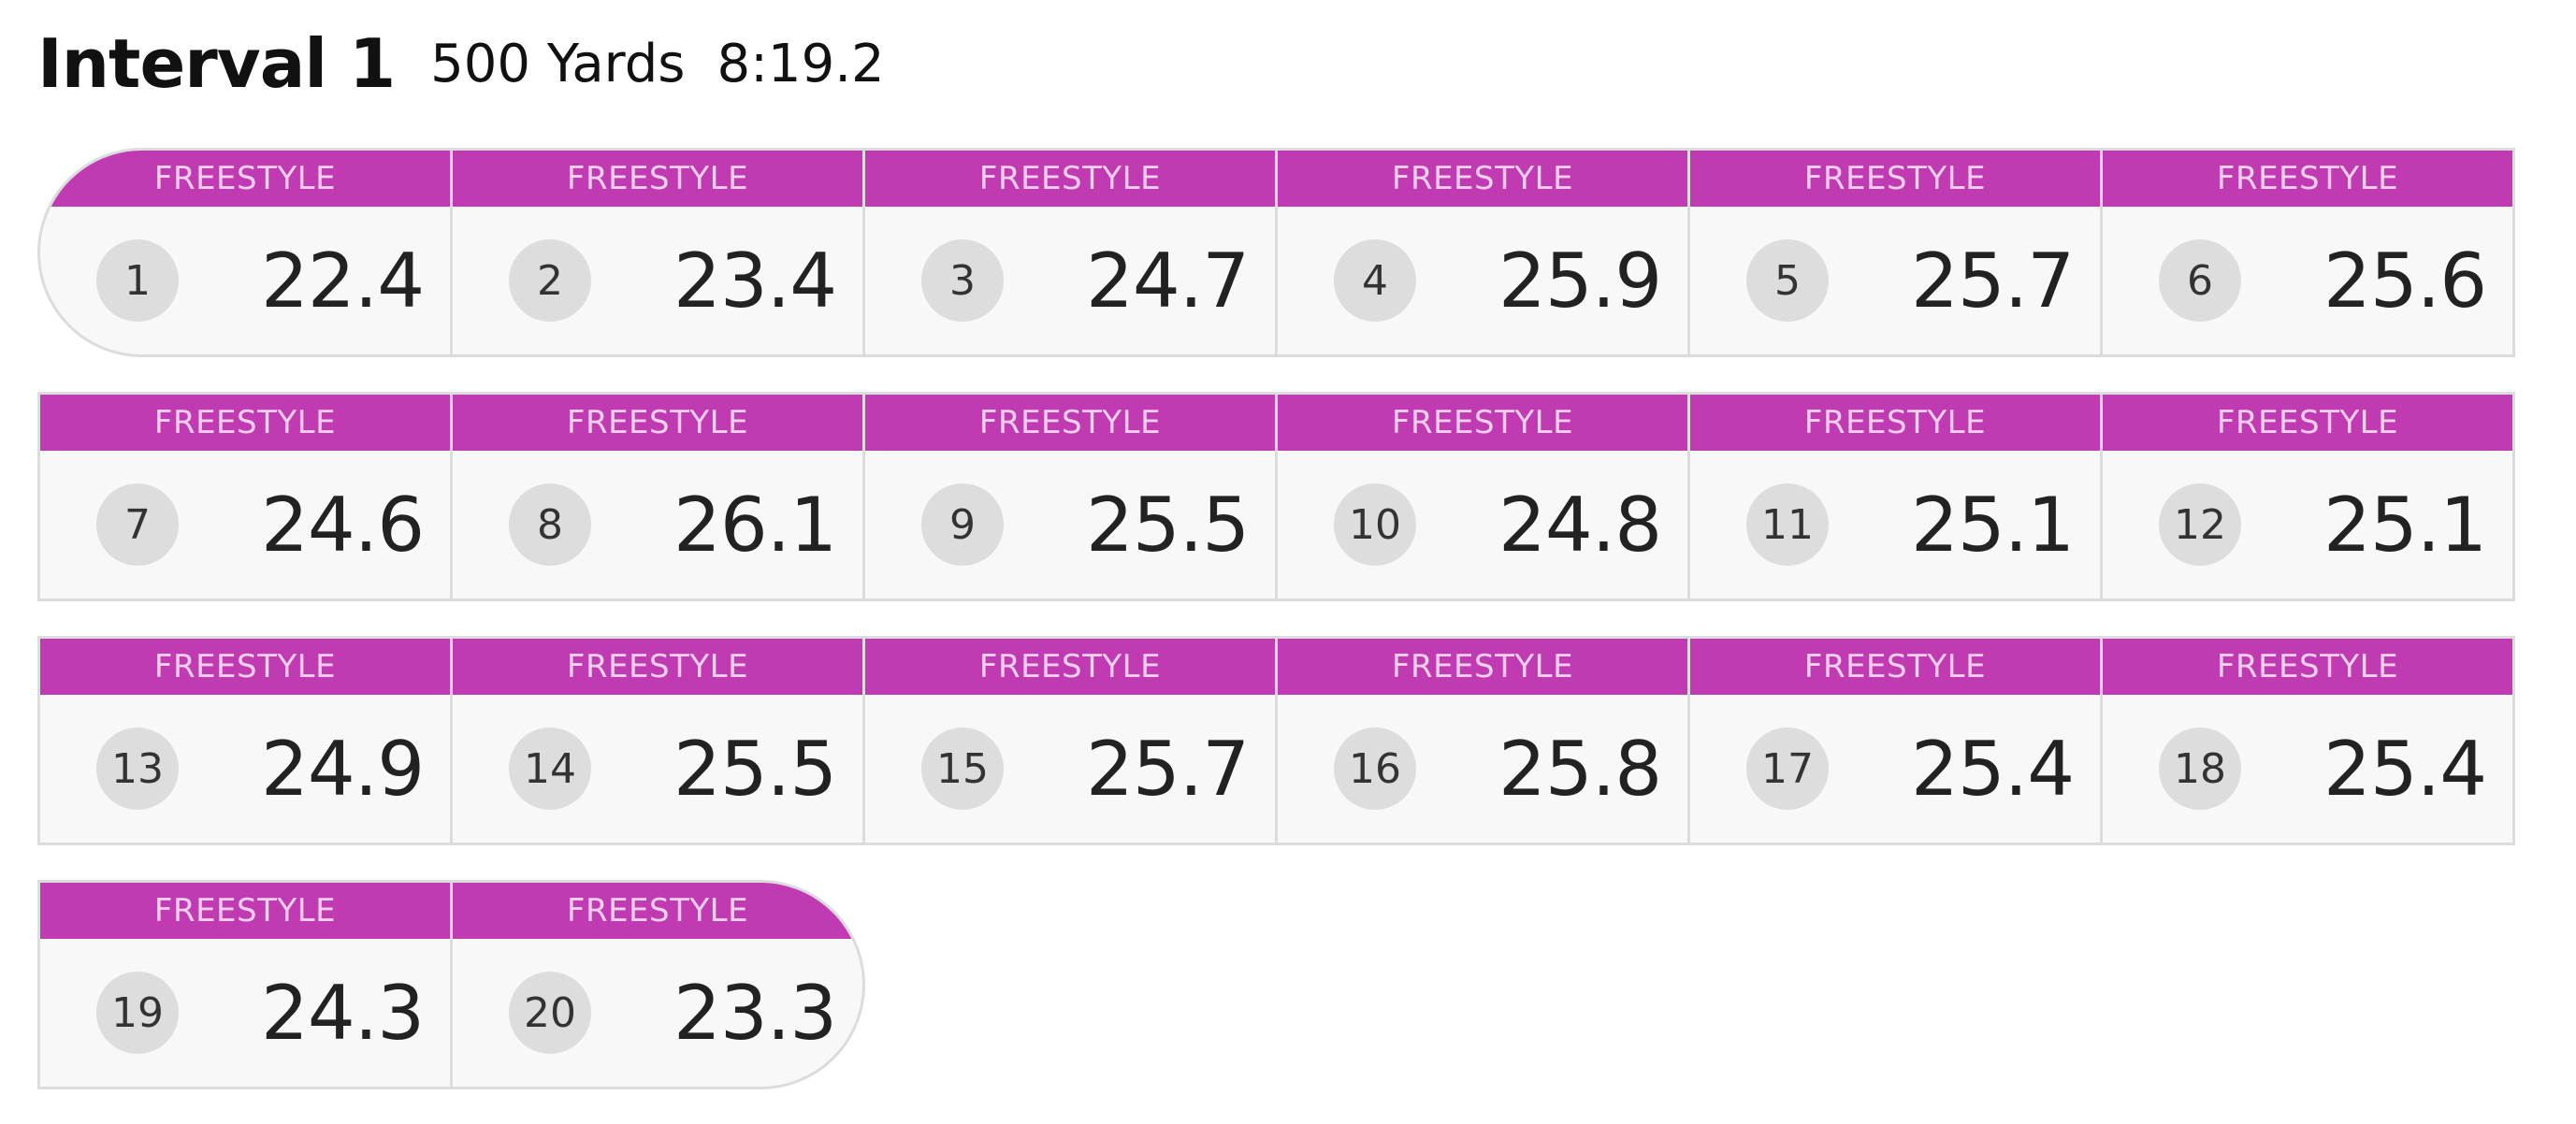 This screenshot has width=2576, height=1124. What do you see at coordinates (657, 1013) in the screenshot?
I see `lap-body: 20 23.3` at bounding box center [657, 1013].